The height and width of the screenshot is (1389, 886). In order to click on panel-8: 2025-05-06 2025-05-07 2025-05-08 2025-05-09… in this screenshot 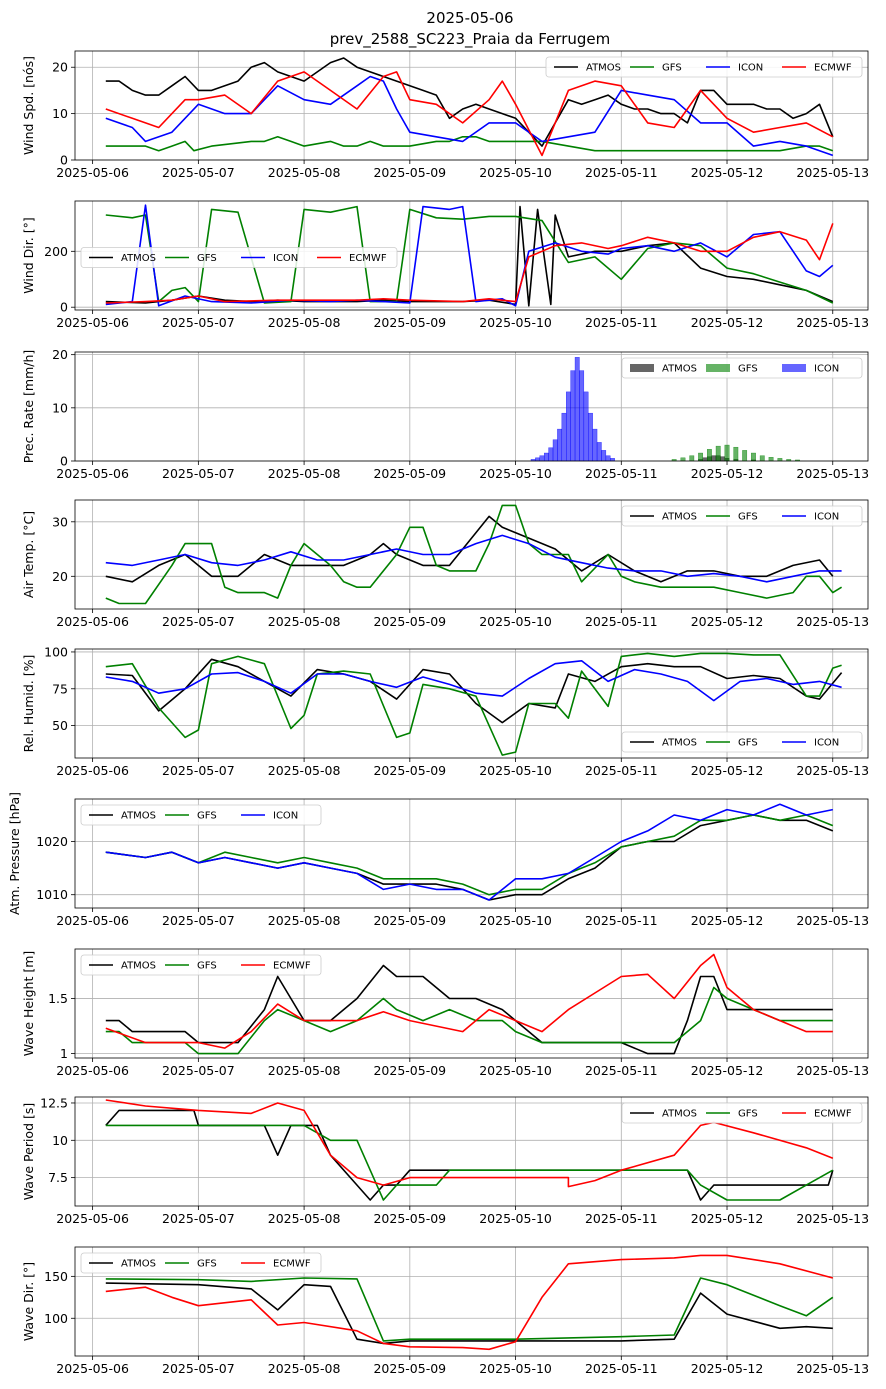, I will do `click(445, 1160)`.